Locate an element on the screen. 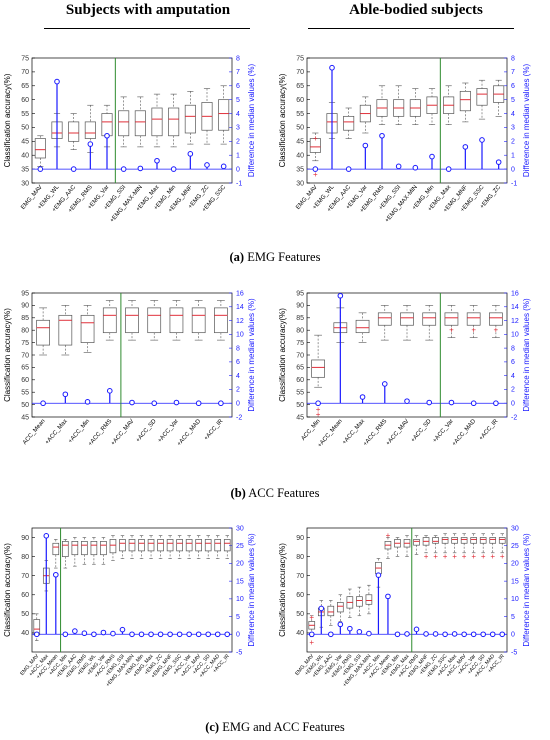 Image resolution: width=550 pixels, height=740 pixels. y2-tick-label: 7 is located at coordinates (238, 72).